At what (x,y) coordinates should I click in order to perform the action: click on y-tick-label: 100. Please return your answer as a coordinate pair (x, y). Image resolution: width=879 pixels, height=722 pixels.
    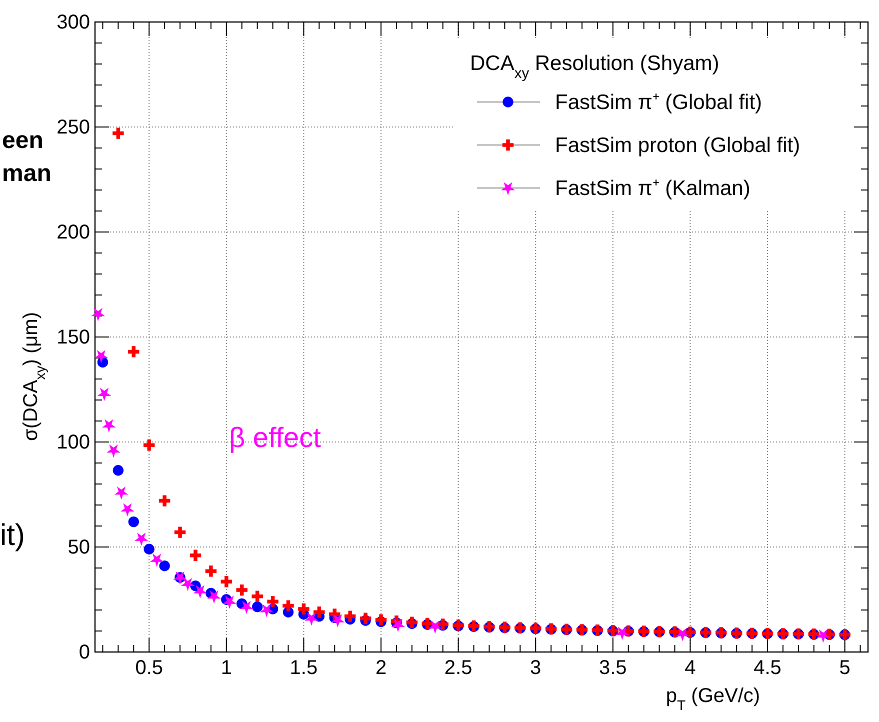
    Looking at the image, I should click on (73, 442).